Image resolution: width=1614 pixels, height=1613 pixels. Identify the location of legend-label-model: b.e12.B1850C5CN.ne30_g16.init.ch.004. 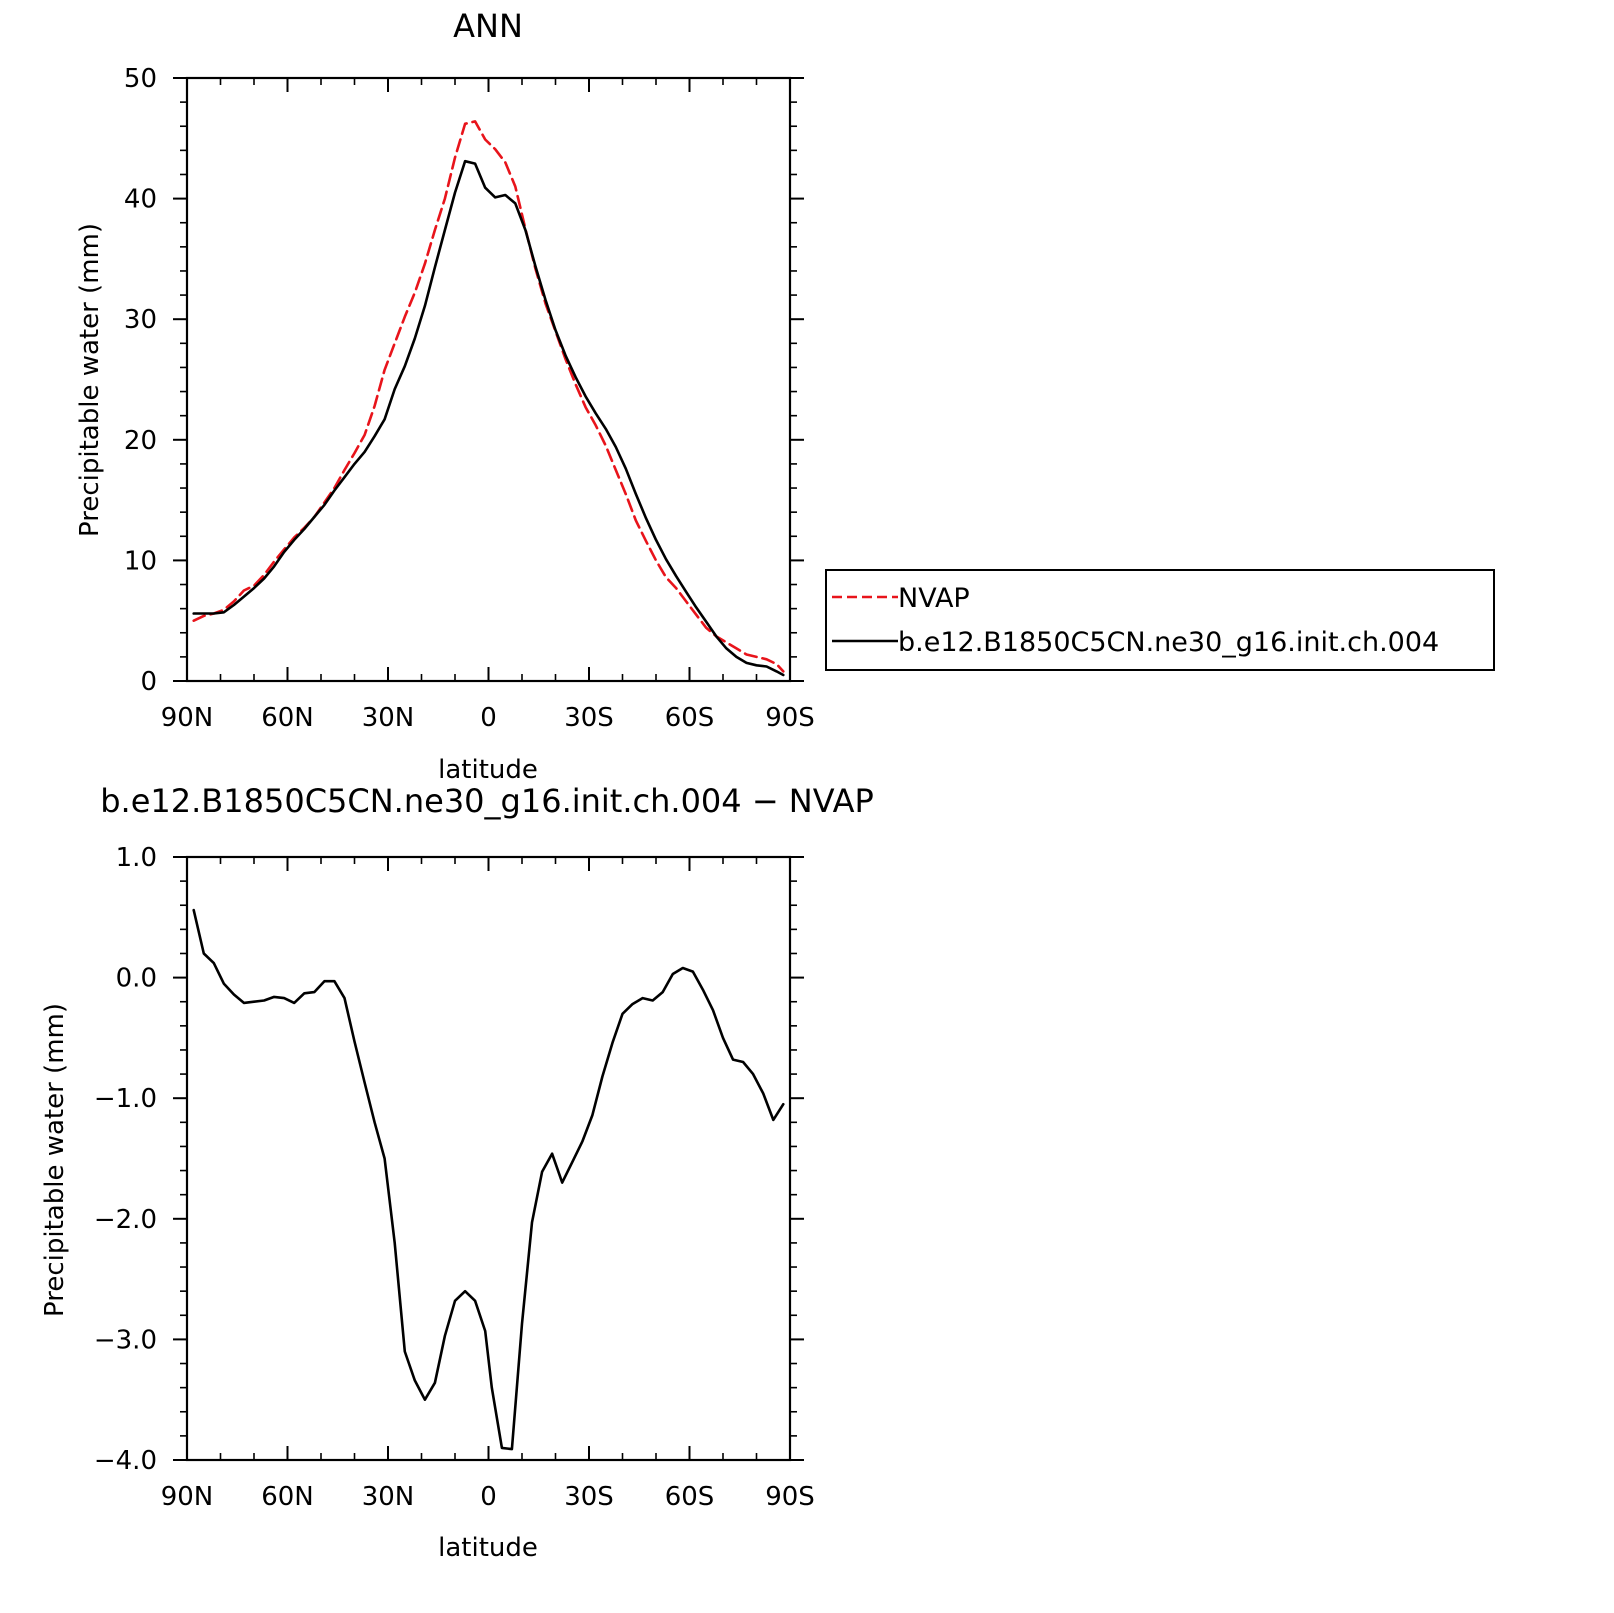
(1168, 642).